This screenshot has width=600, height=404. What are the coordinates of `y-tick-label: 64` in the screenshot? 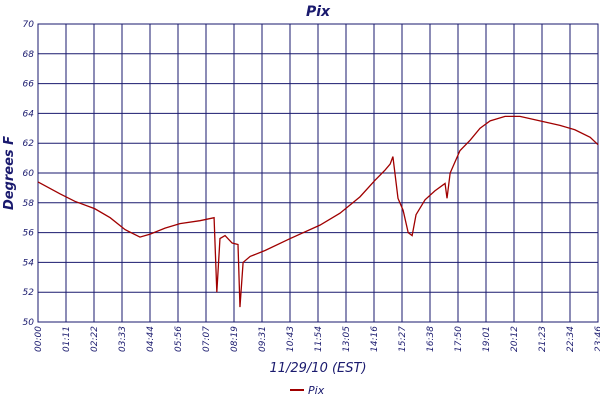 It's located at (29, 114).